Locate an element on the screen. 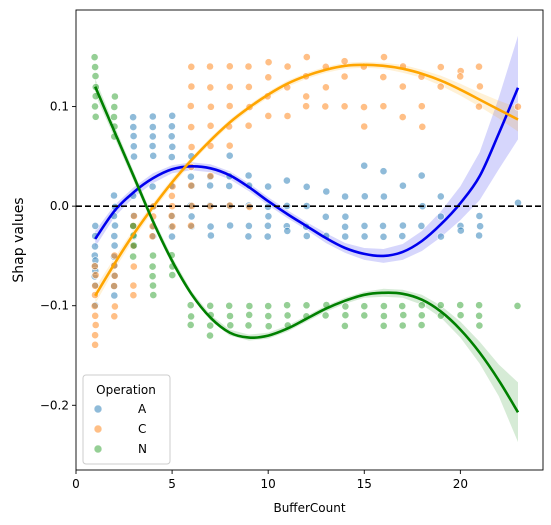  x-tick-label: 5 is located at coordinates (172, 484).